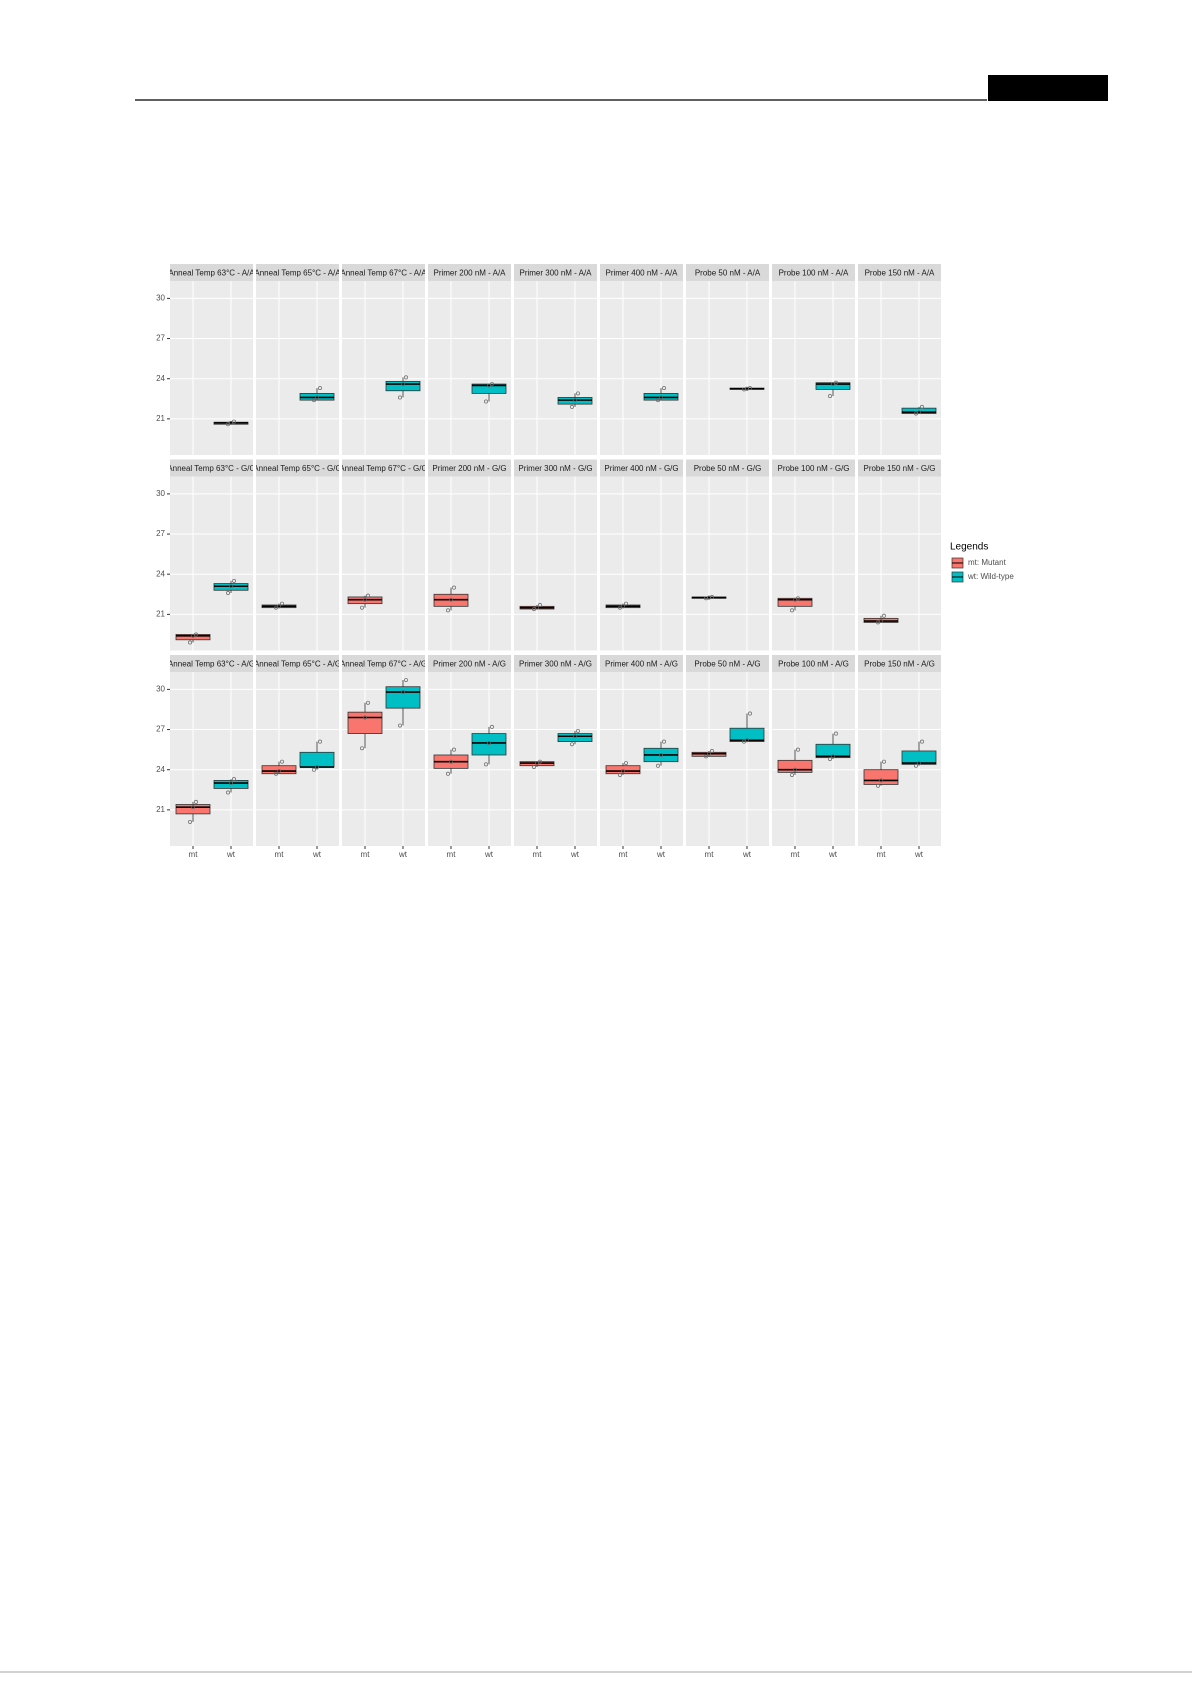 Image resolution: width=1192 pixels, height=1685 pixels. I want to click on strip-text: Primer 300 nM - G/G, so click(555, 468).